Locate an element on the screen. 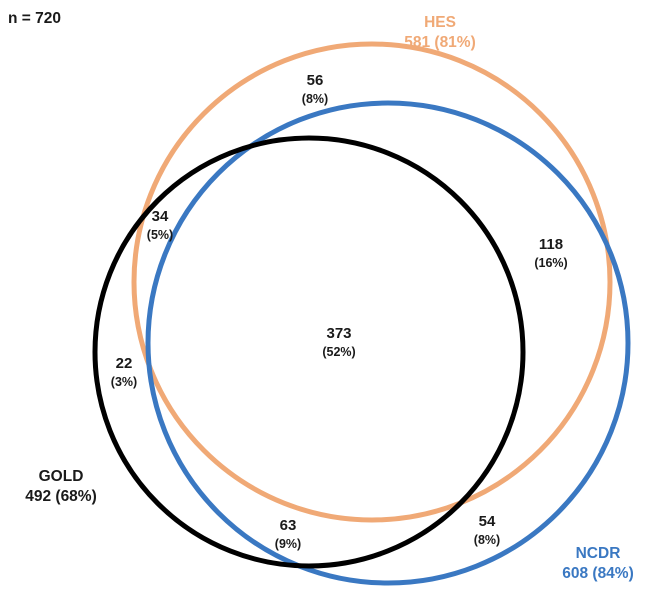 The width and height of the screenshot is (652, 590). region-hes-ncdr-count: 118 is located at coordinates (551, 244).